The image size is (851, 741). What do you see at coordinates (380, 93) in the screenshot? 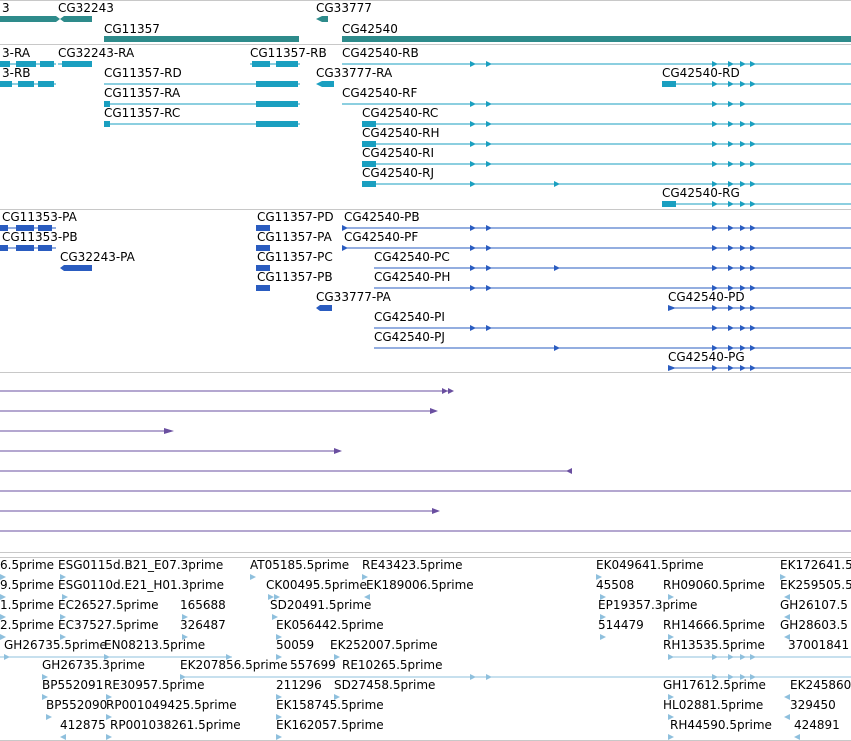
I see `transcript-label: CG42540-RF` at bounding box center [380, 93].